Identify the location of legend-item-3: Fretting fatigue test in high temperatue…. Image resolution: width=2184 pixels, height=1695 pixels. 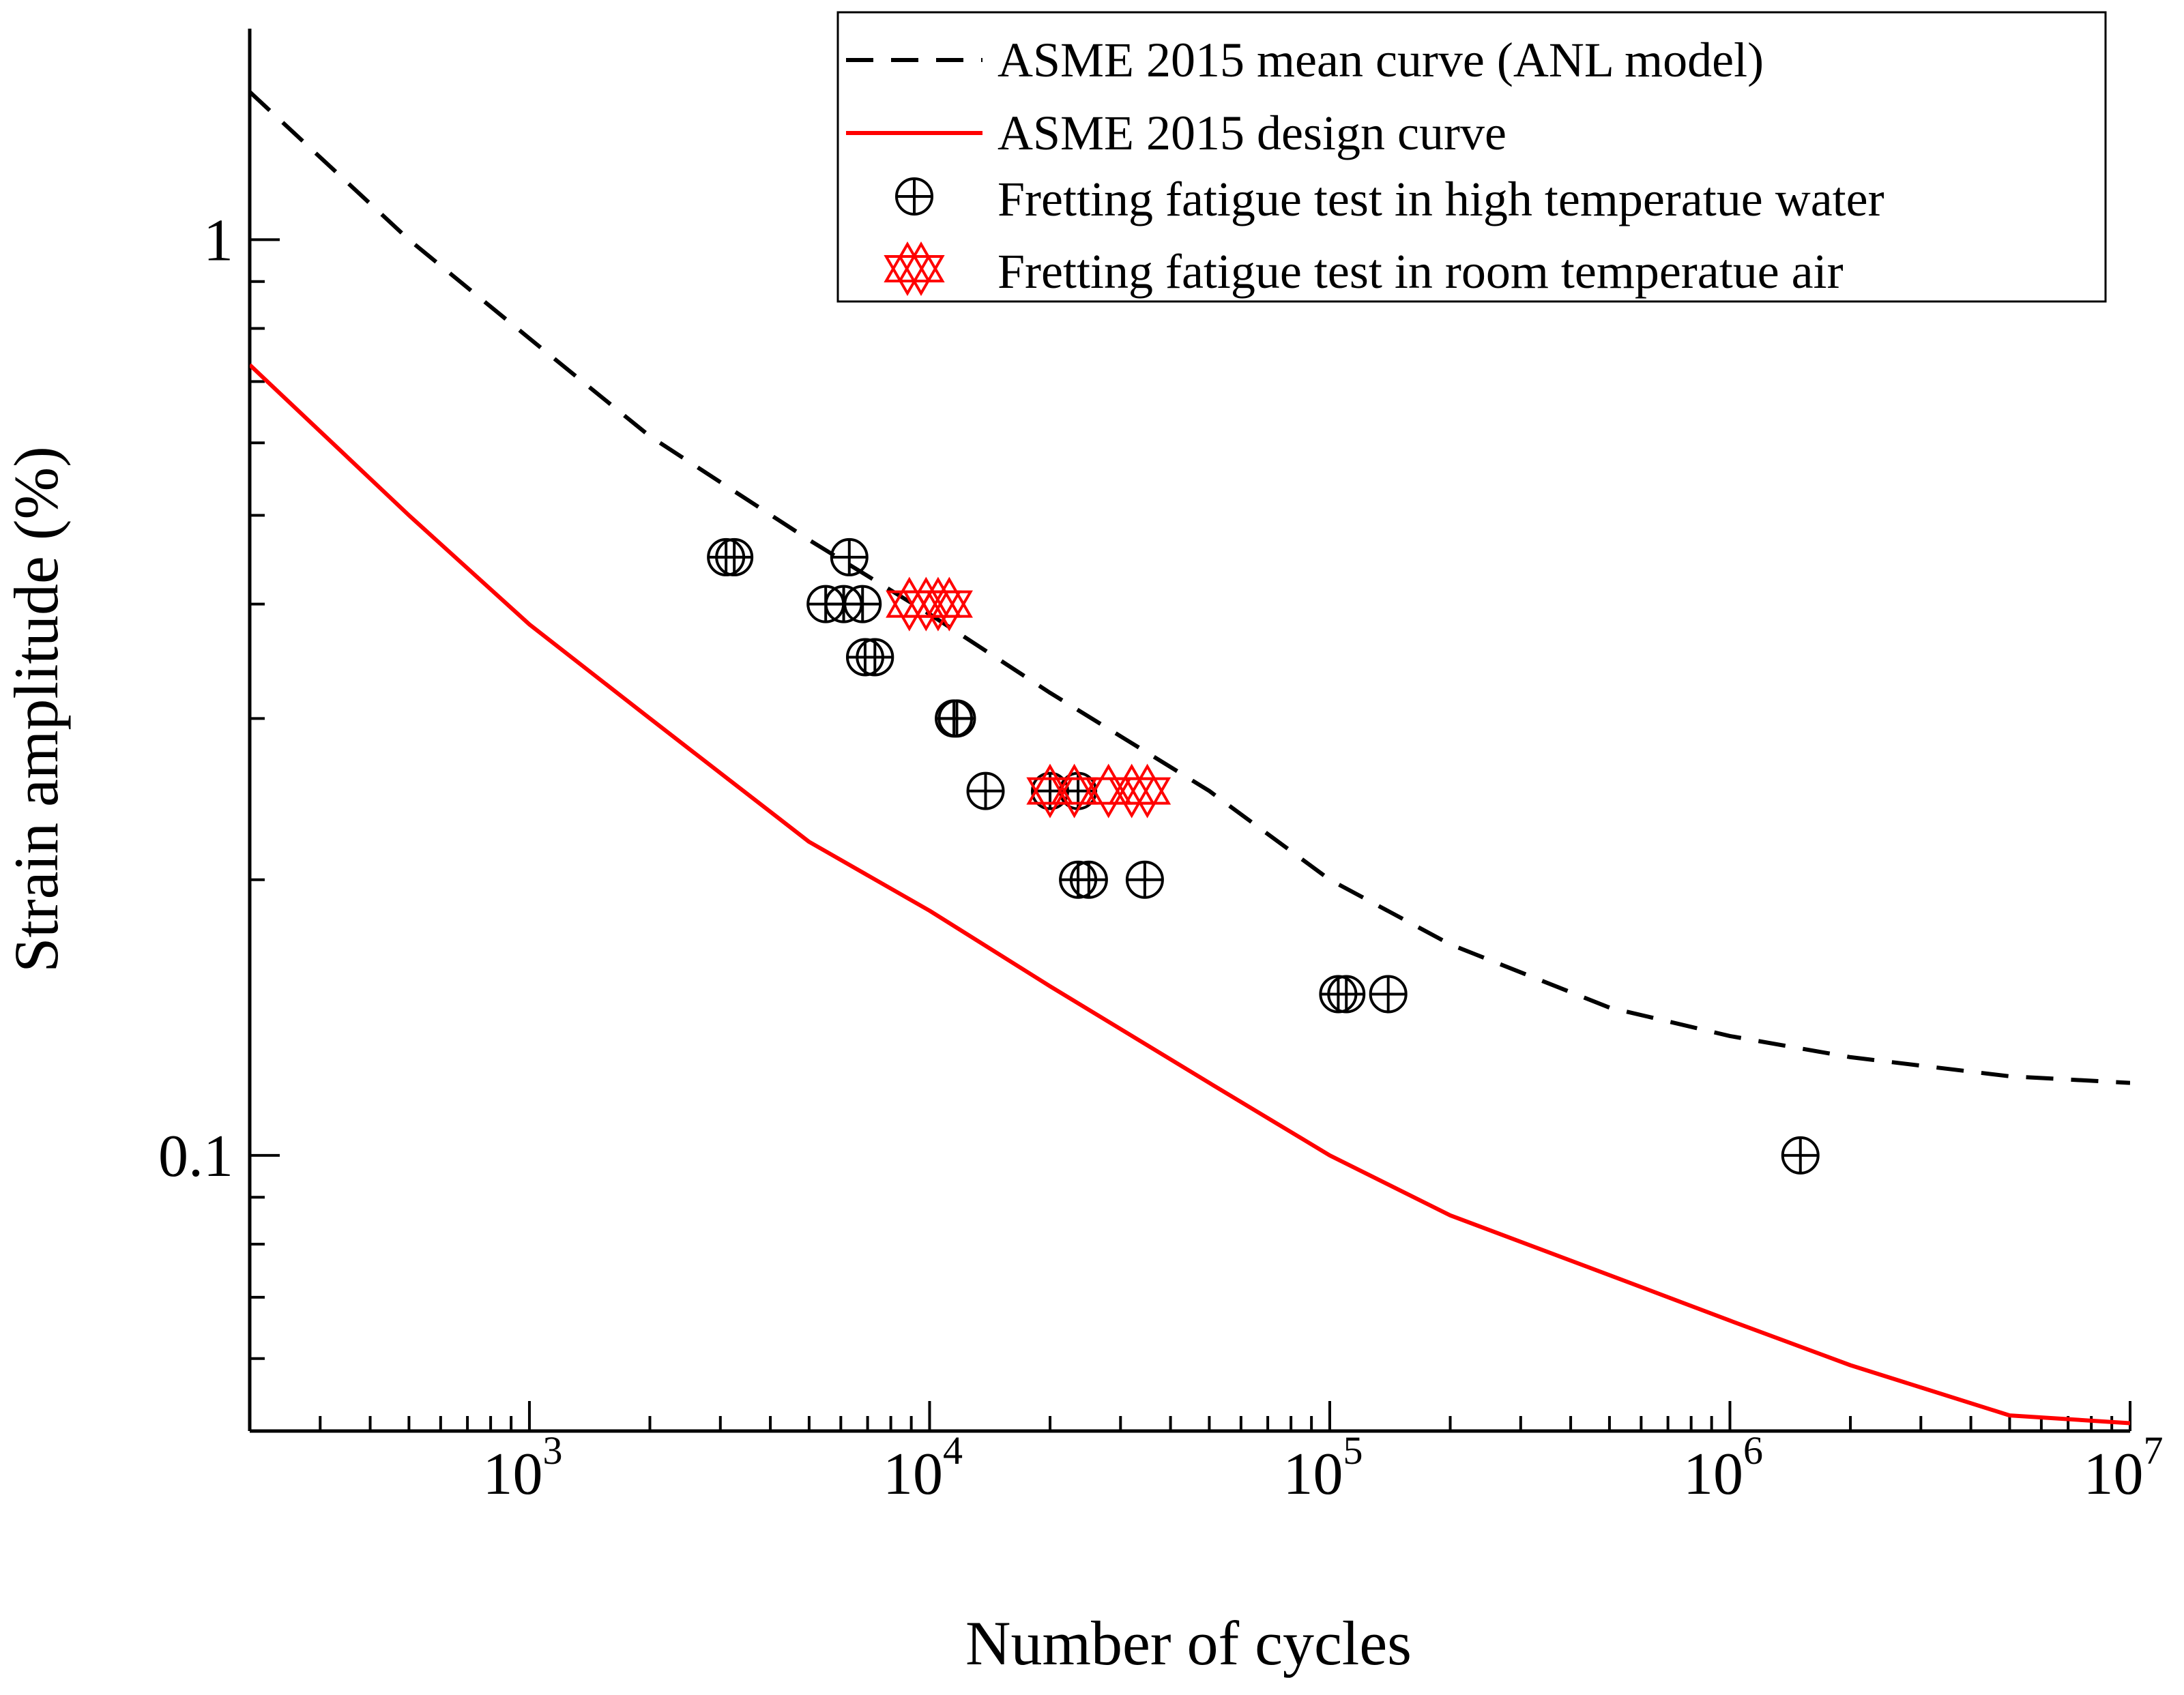
(1389, 199).